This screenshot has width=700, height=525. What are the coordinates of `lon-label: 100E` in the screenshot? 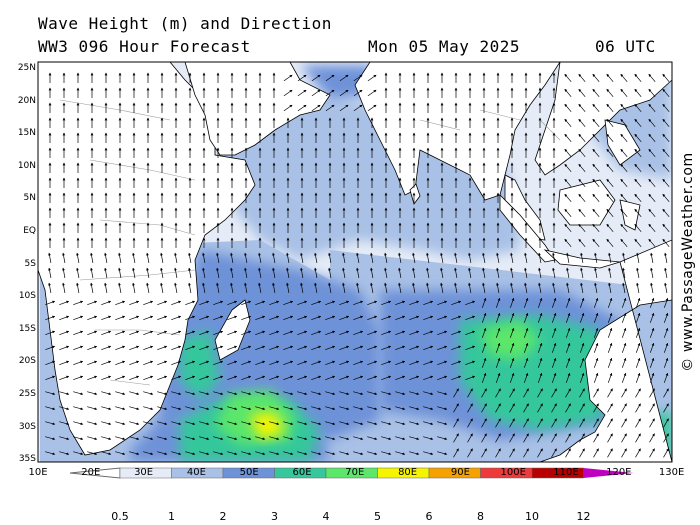 It's located at (513, 472).